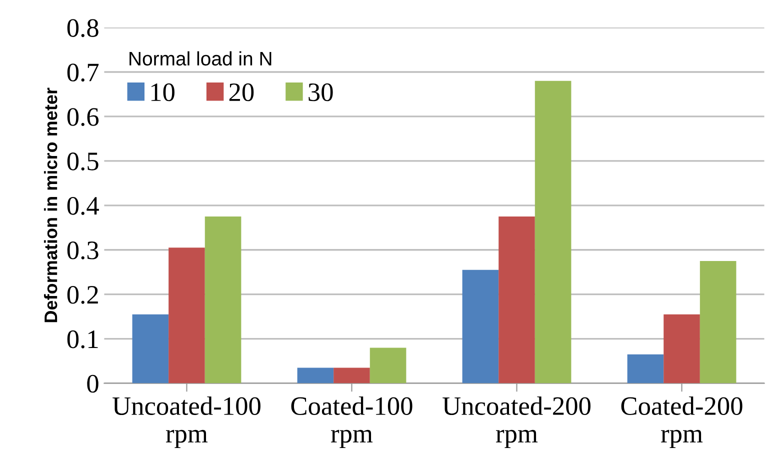  Describe the element at coordinates (681, 422) in the screenshot. I see `x-tick-label: Coated-200 rpm` at that location.